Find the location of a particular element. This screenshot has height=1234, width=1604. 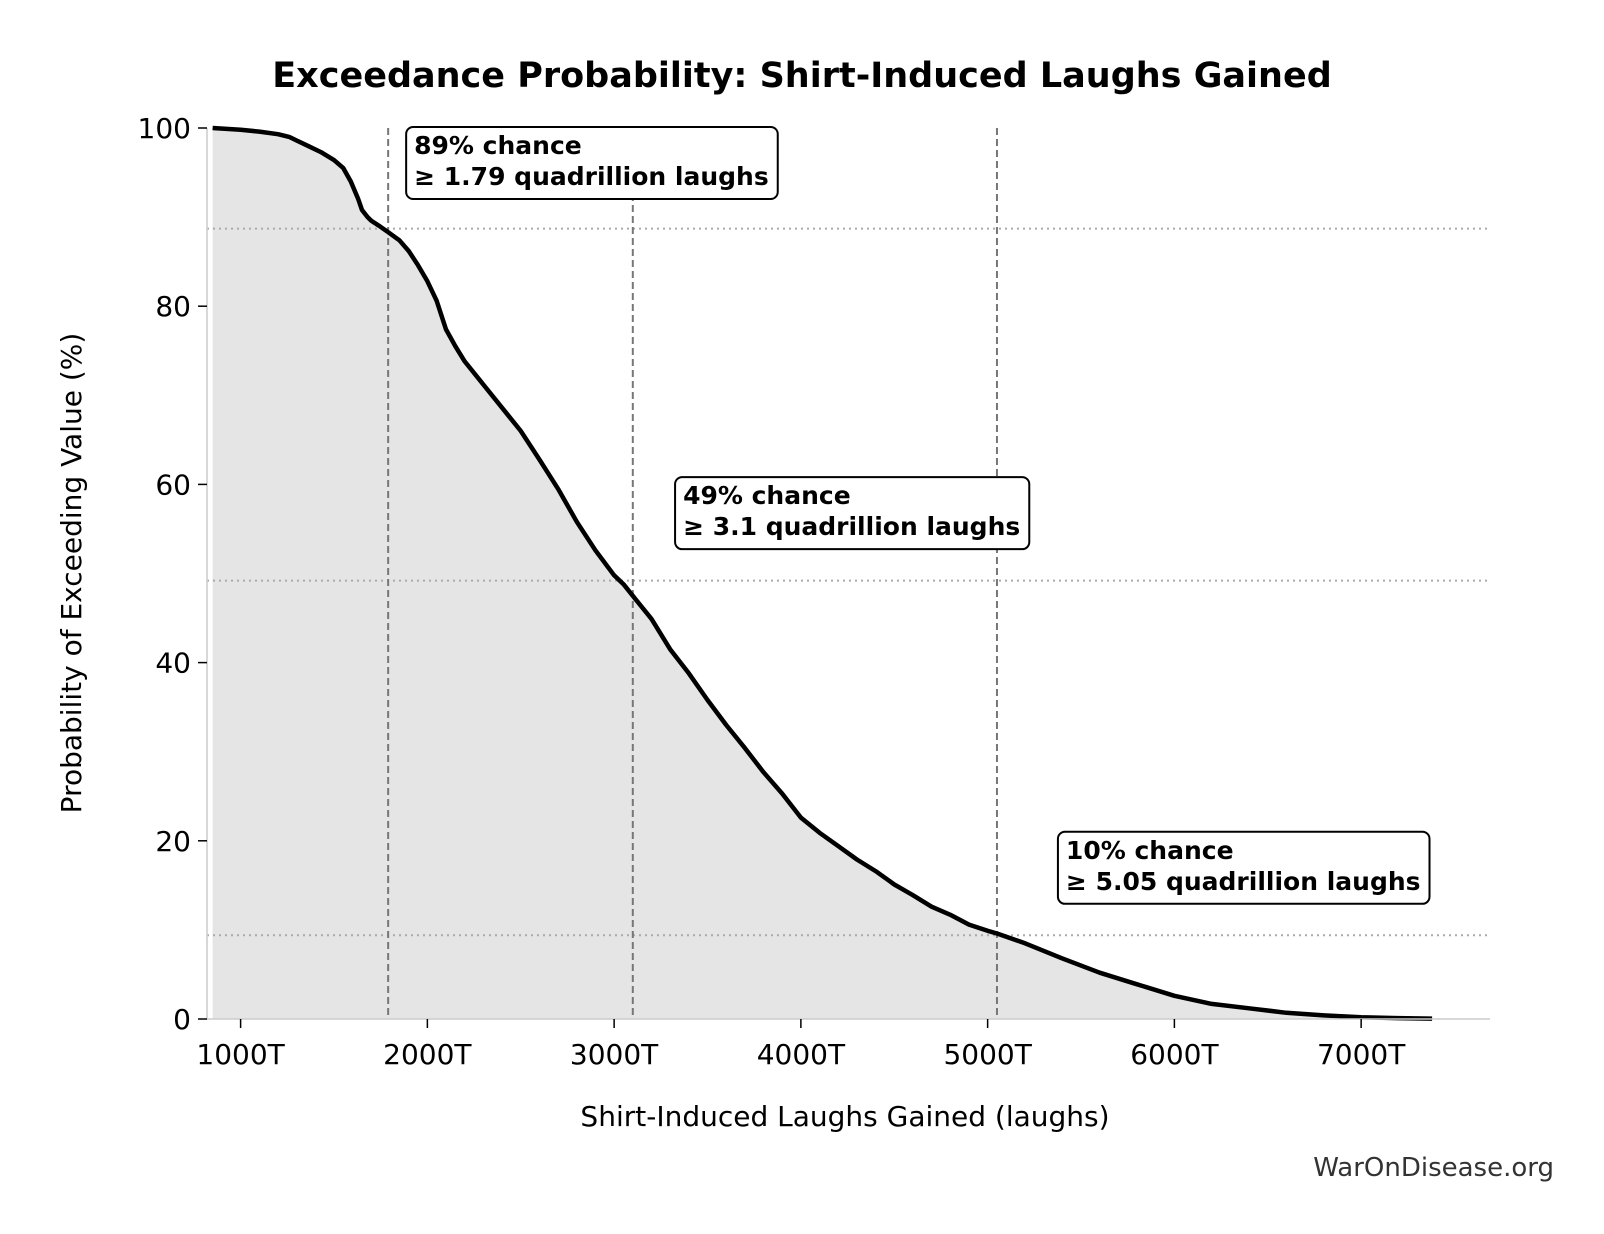

annotation-value: ≥ 5.05 quadrillion laughs is located at coordinates (1243, 881).